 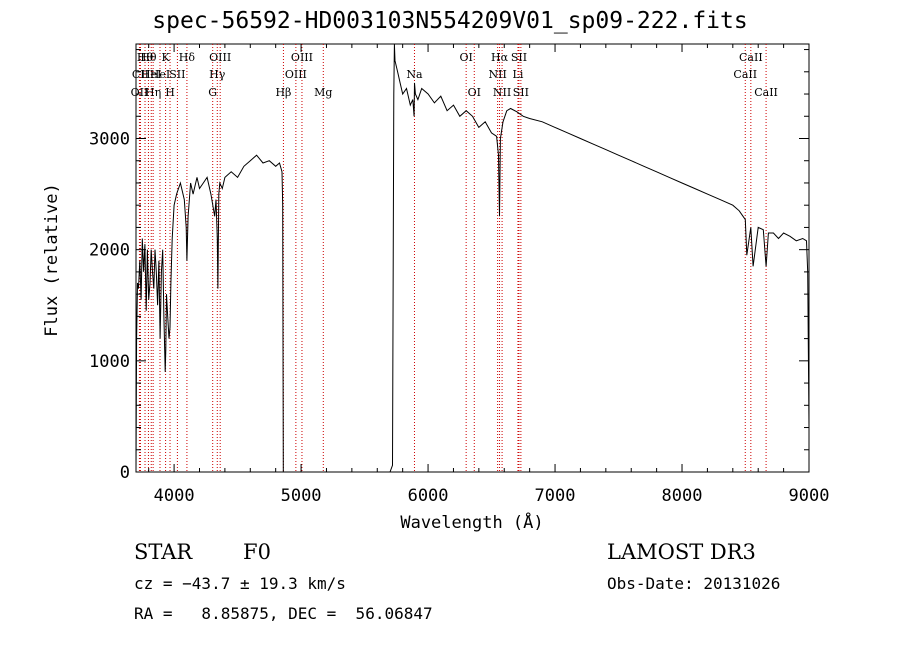 I want to click on object-class: STAR, so click(x=163, y=552).